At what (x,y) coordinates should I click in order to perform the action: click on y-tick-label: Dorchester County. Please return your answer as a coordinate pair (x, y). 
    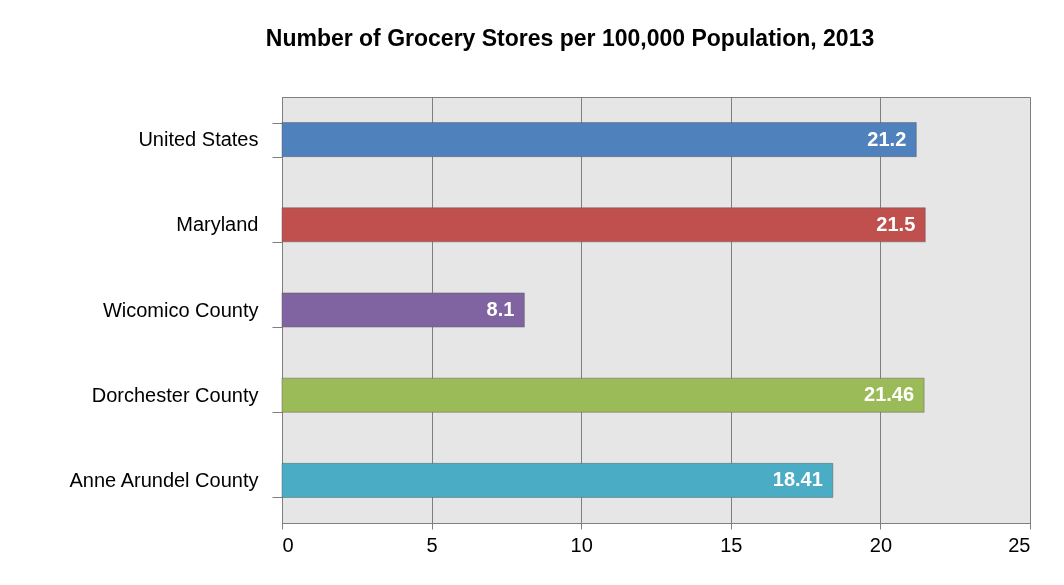
    Looking at the image, I should click on (175, 394).